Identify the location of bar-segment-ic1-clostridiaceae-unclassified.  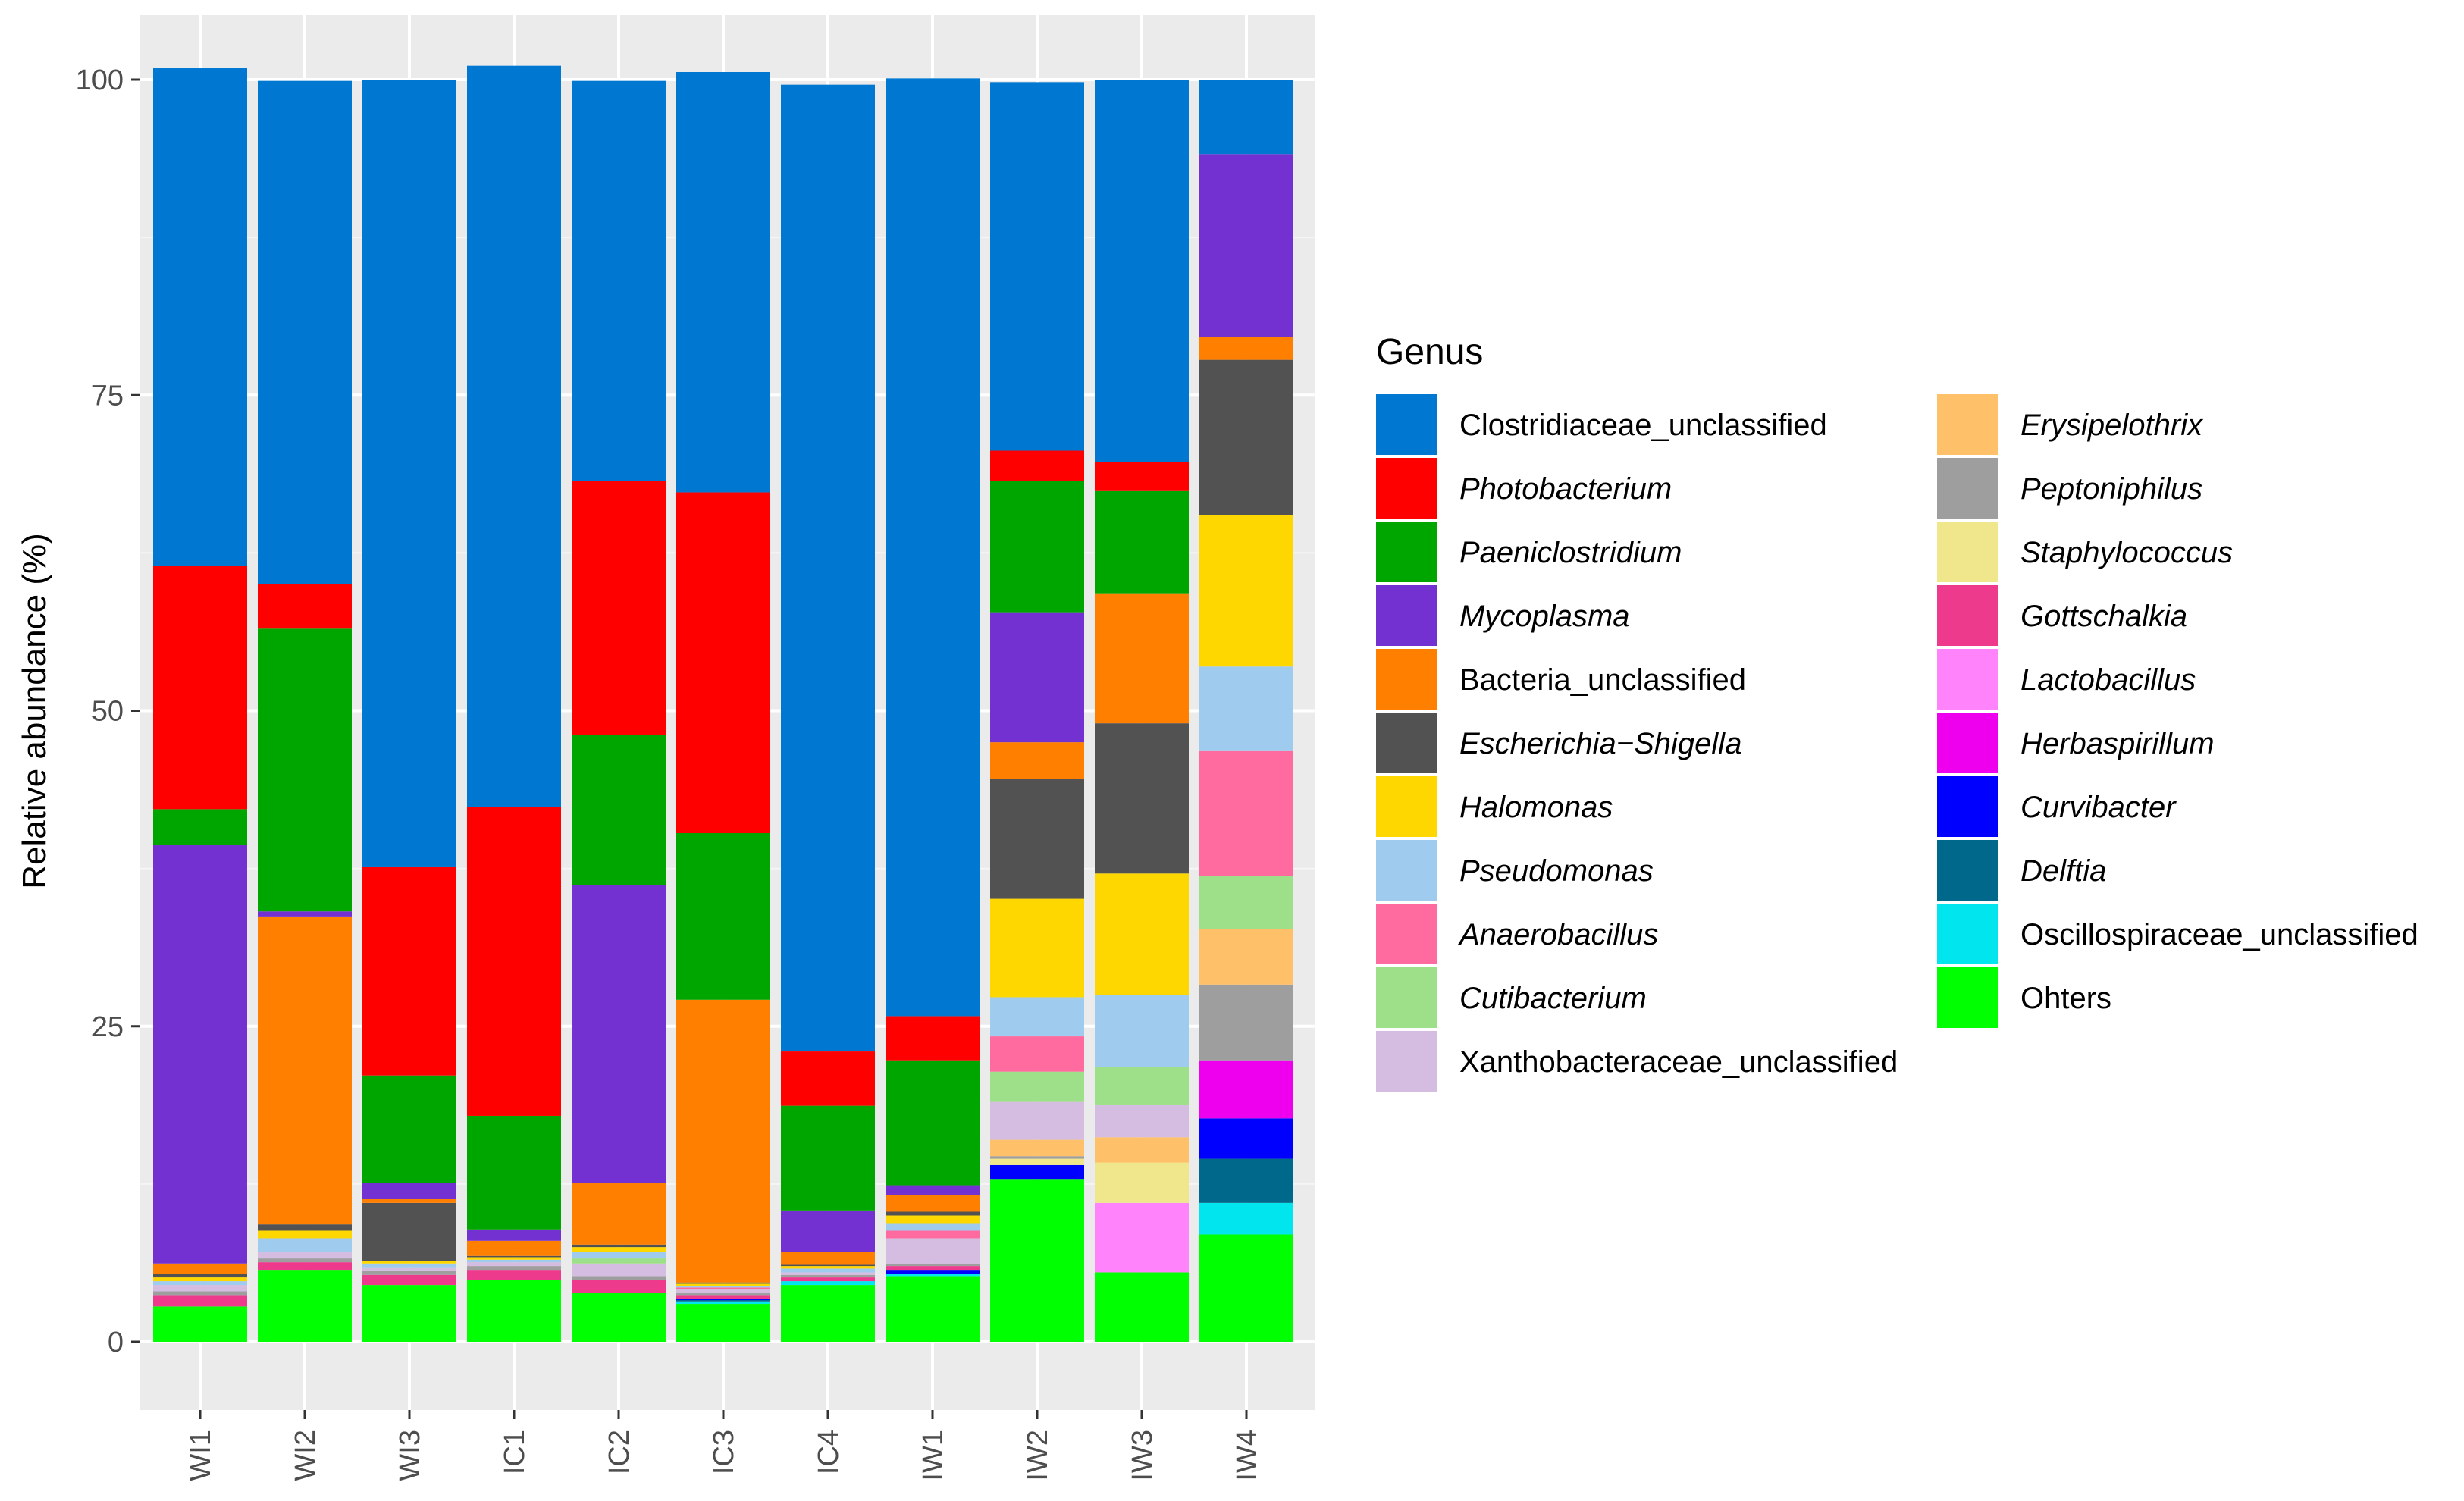
(514, 436).